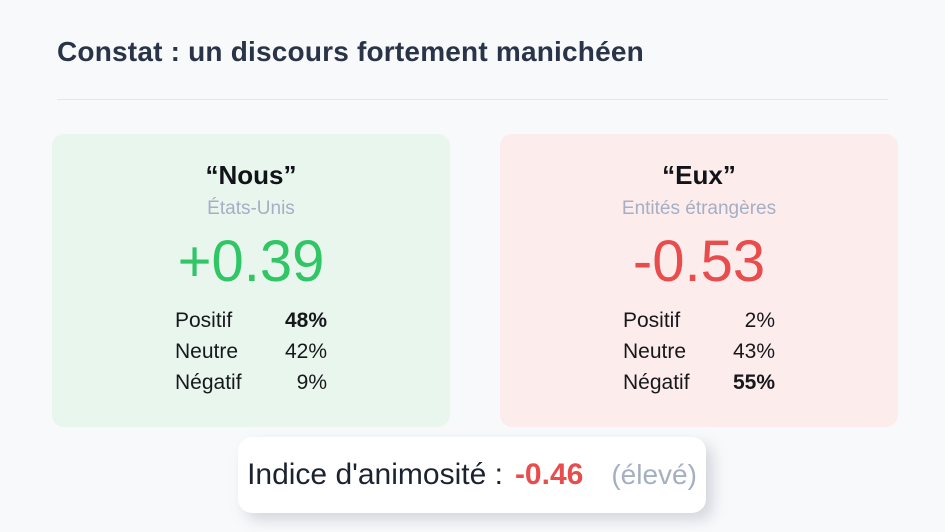 This screenshot has height=532, width=945. I want to click on row-value: 42%, so click(305, 351).